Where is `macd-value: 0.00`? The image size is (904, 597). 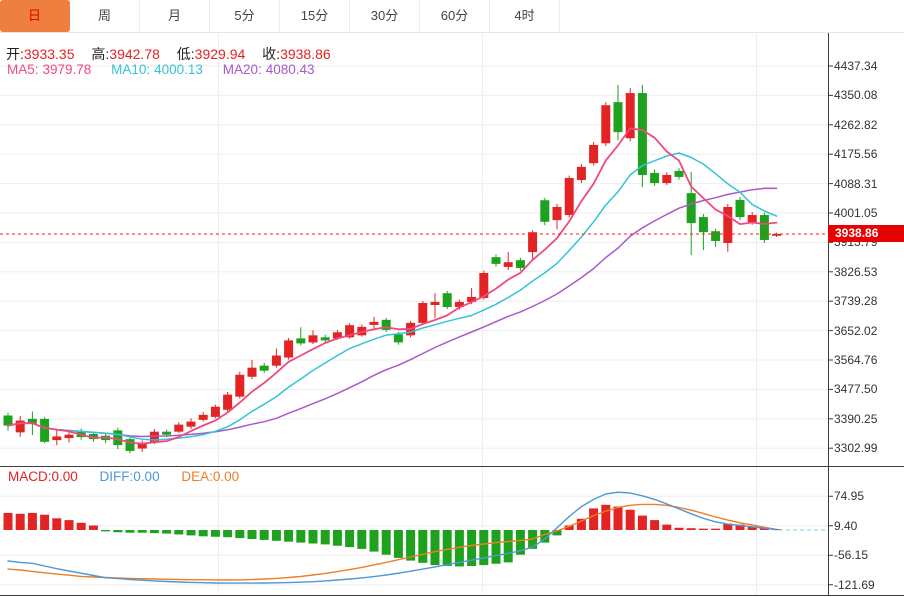 macd-value: 0.00 is located at coordinates (64, 476).